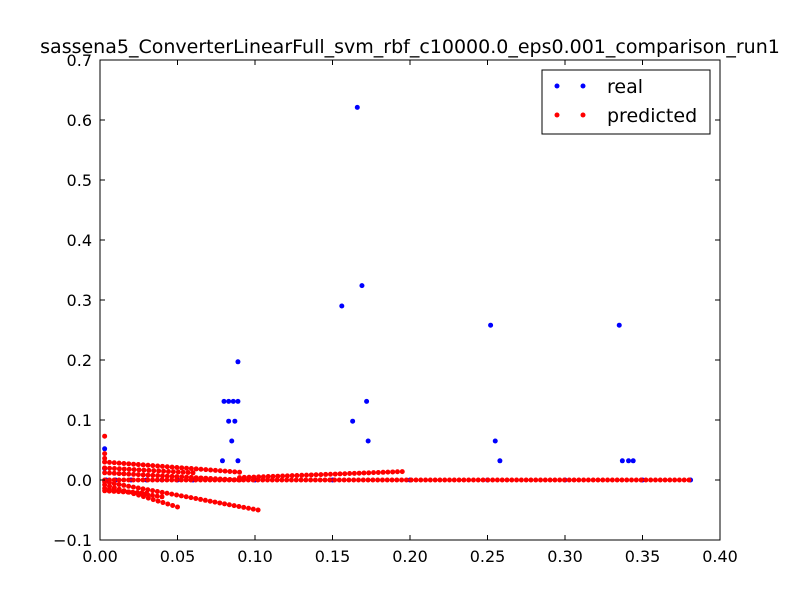 The width and height of the screenshot is (800, 600). Describe the element at coordinates (626, 102) in the screenshot. I see `legend-box` at that location.